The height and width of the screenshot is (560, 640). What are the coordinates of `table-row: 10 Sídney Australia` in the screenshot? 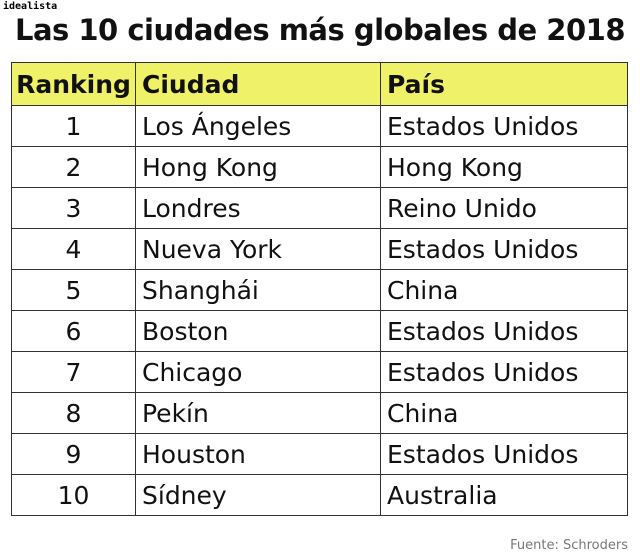 It's located at (319, 495).